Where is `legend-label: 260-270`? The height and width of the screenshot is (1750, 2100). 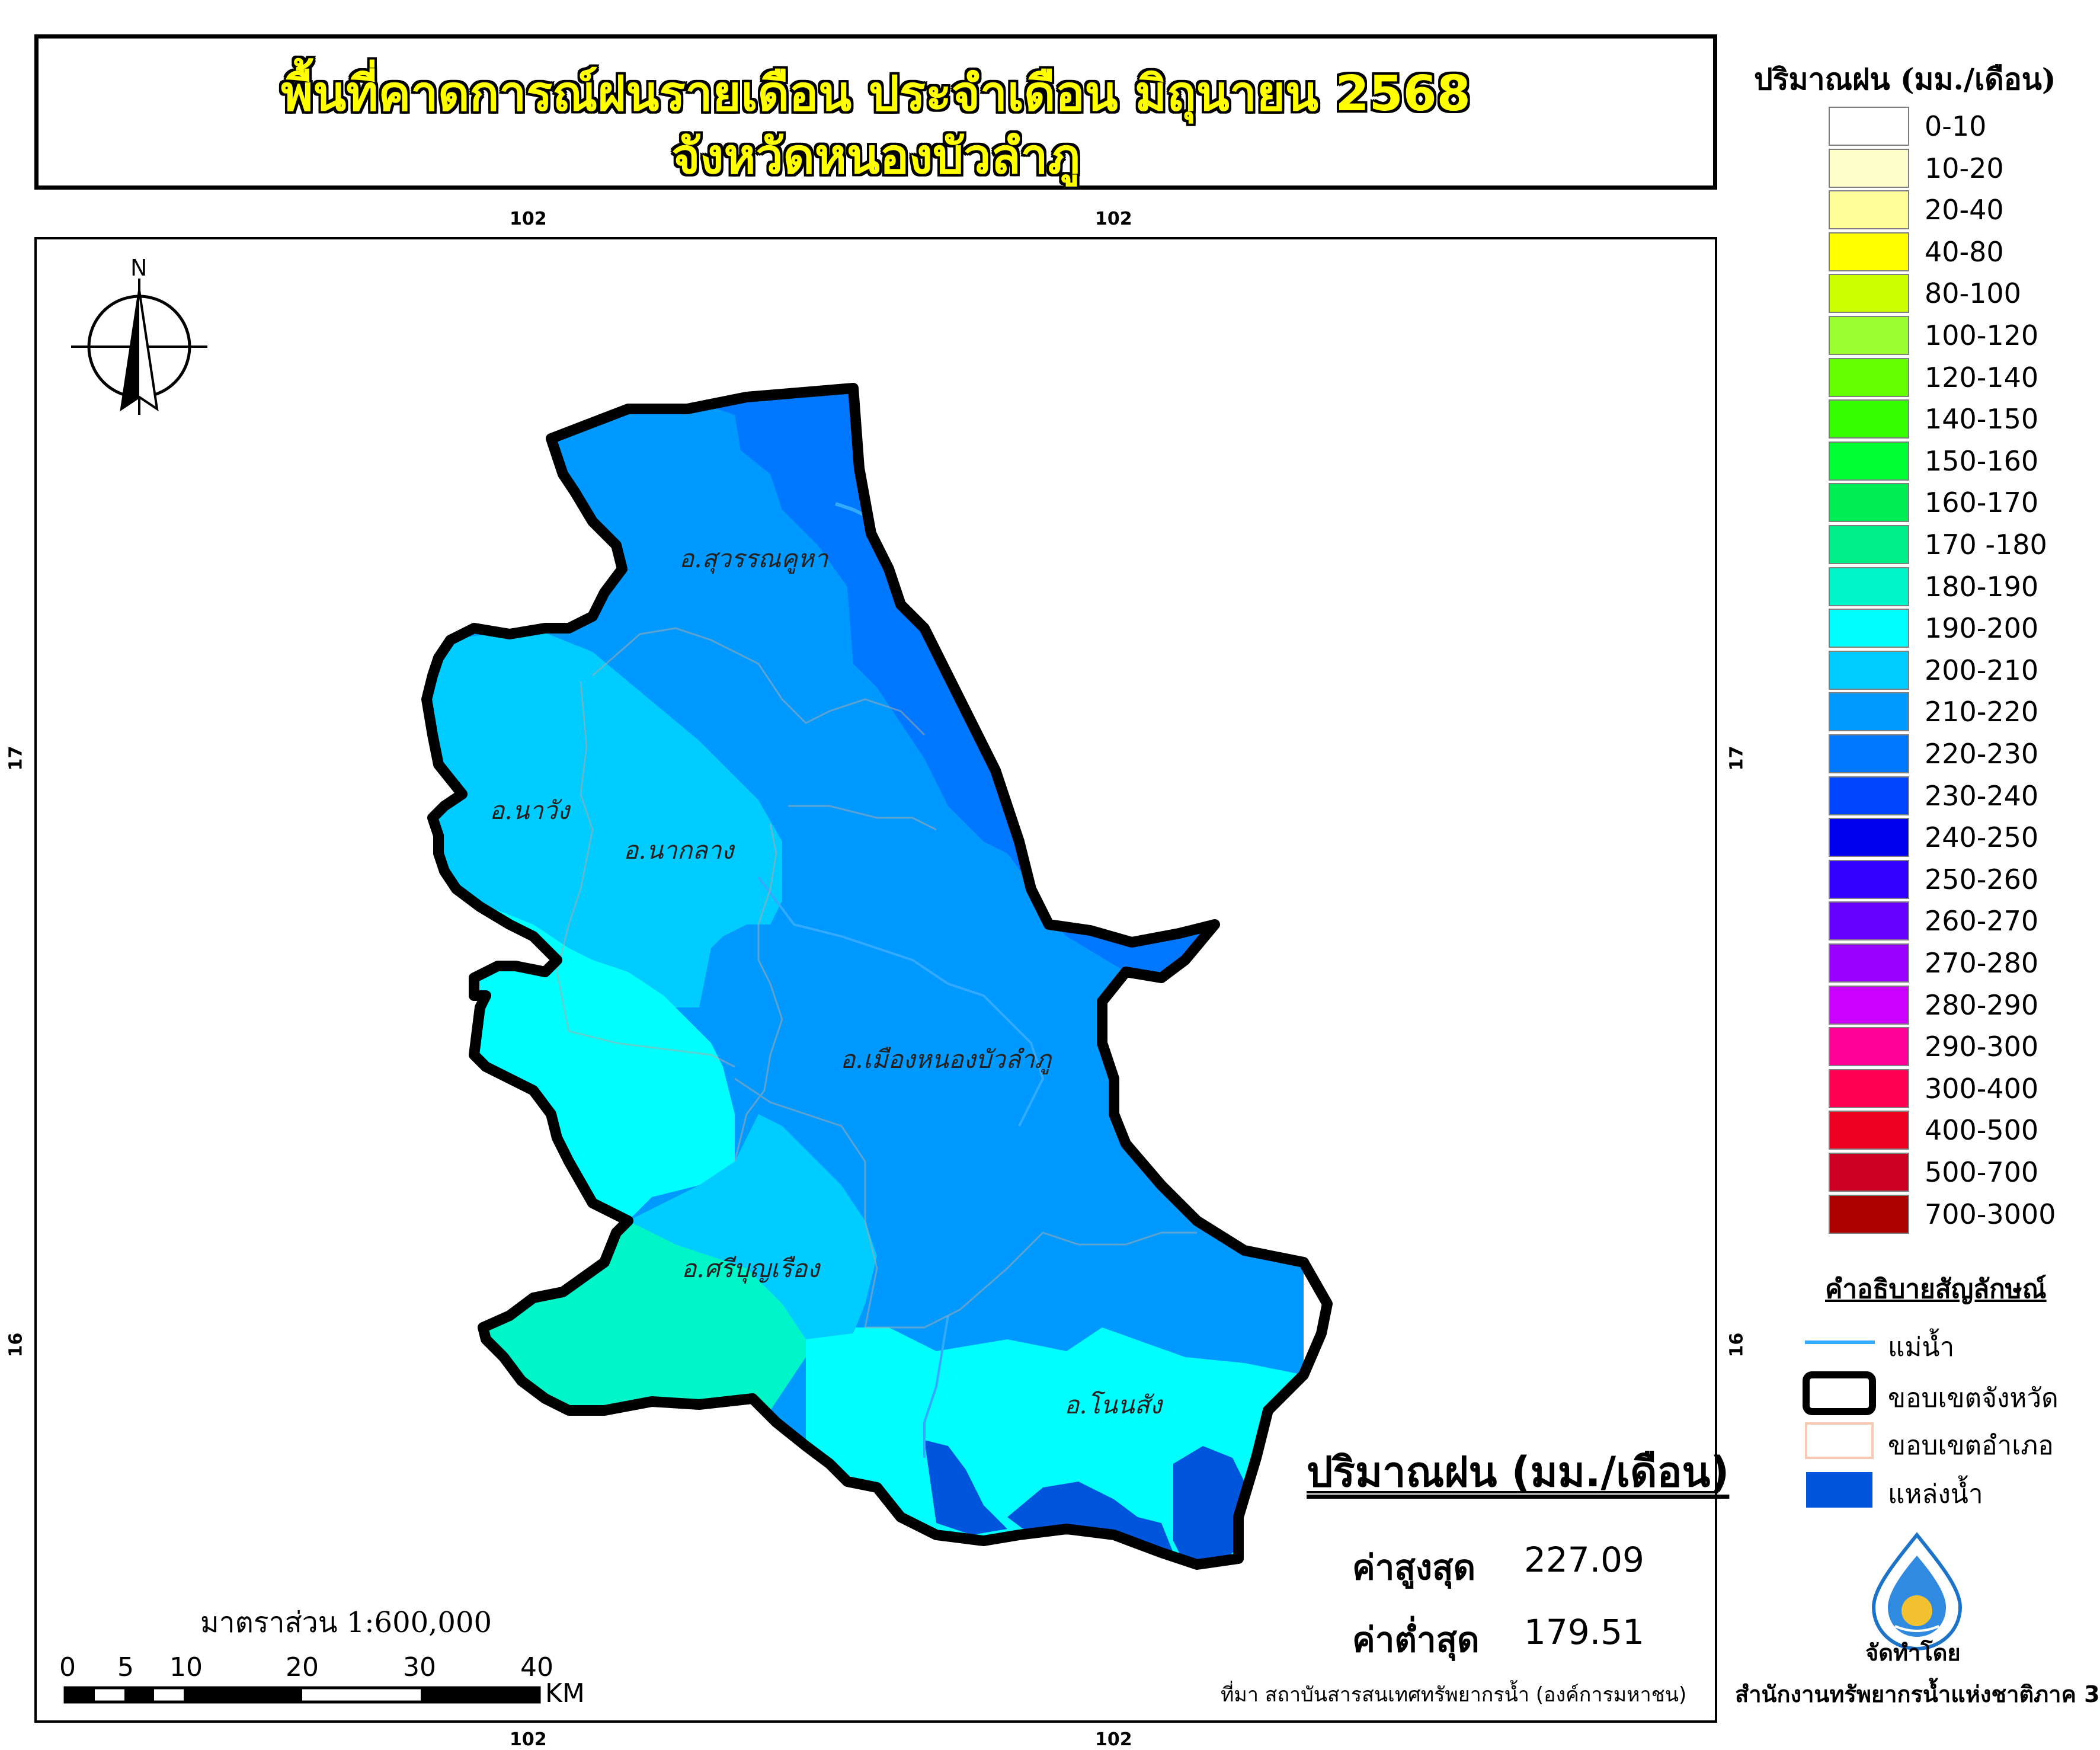 legend-label: 260-270 is located at coordinates (1982, 921).